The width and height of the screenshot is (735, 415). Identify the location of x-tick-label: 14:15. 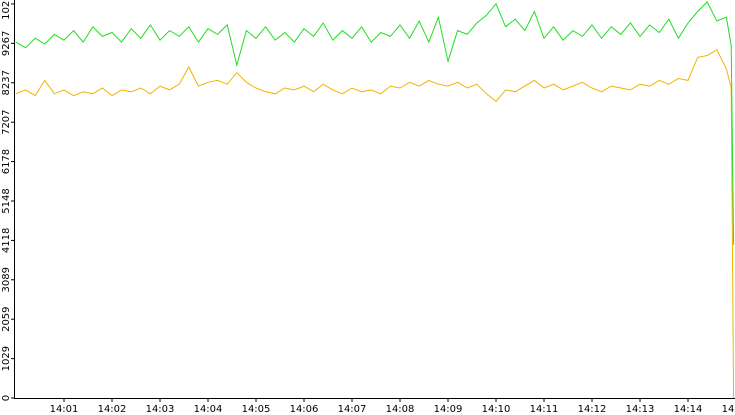
(728, 409).